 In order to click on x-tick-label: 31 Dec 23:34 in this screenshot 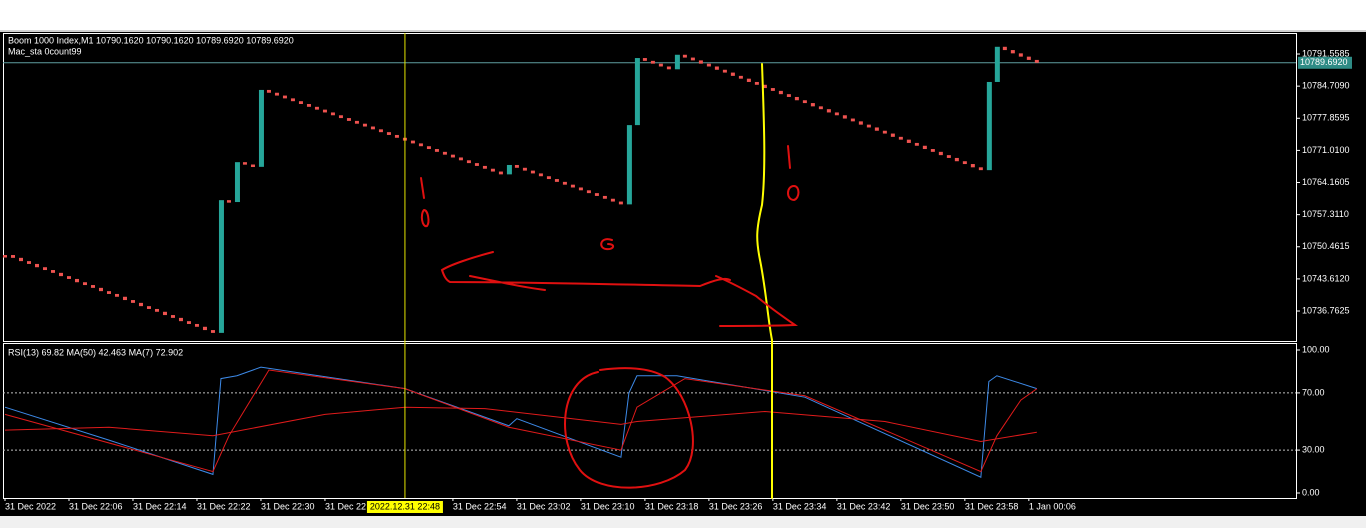, I will do `click(800, 506)`.